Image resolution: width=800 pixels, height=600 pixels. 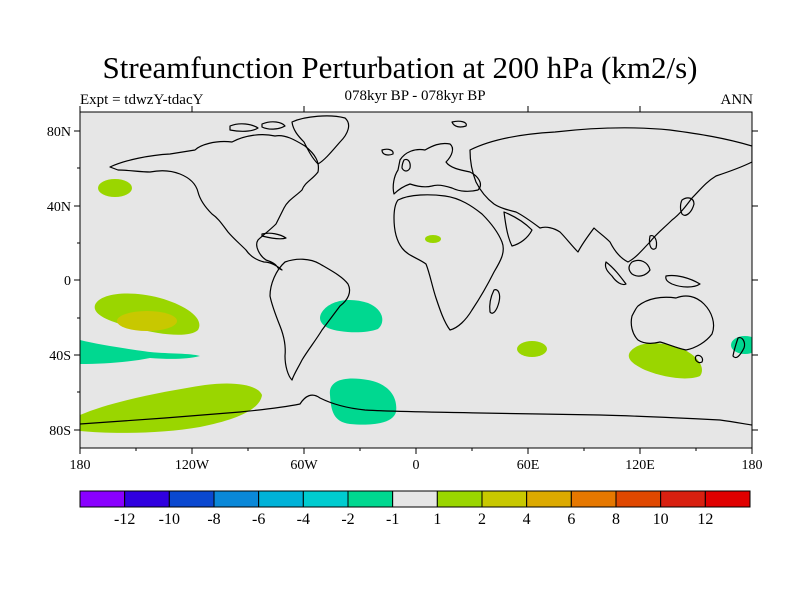 What do you see at coordinates (351, 316) in the screenshot?
I see `region-brazil-negative` at bounding box center [351, 316].